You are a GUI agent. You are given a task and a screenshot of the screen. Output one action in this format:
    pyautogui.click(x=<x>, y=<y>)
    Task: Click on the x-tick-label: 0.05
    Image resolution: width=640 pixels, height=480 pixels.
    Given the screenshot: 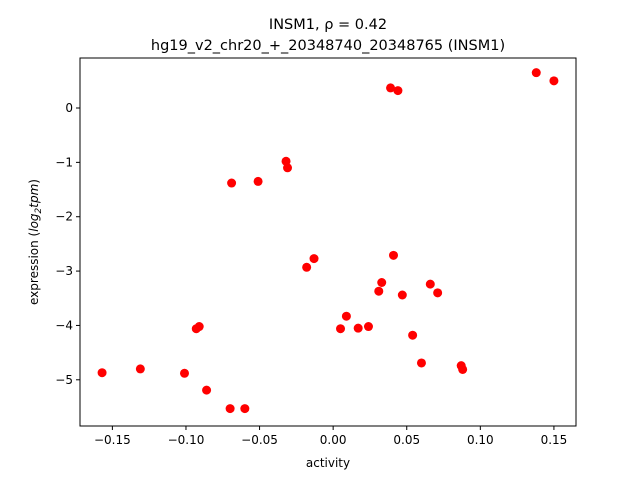 What is the action you would take?
    pyautogui.click(x=406, y=440)
    